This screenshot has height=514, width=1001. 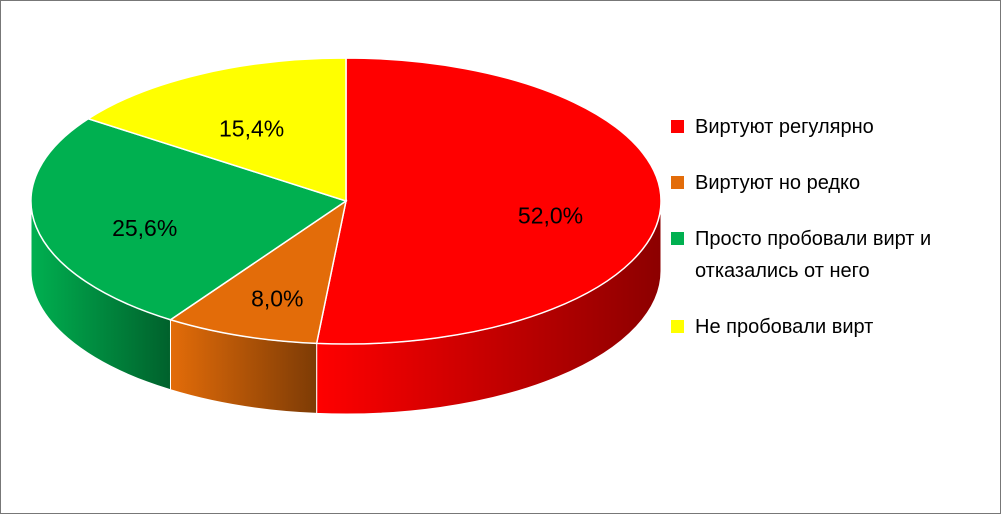 What do you see at coordinates (277, 299) in the screenshot?
I see `data-label: 8,0%` at bounding box center [277, 299].